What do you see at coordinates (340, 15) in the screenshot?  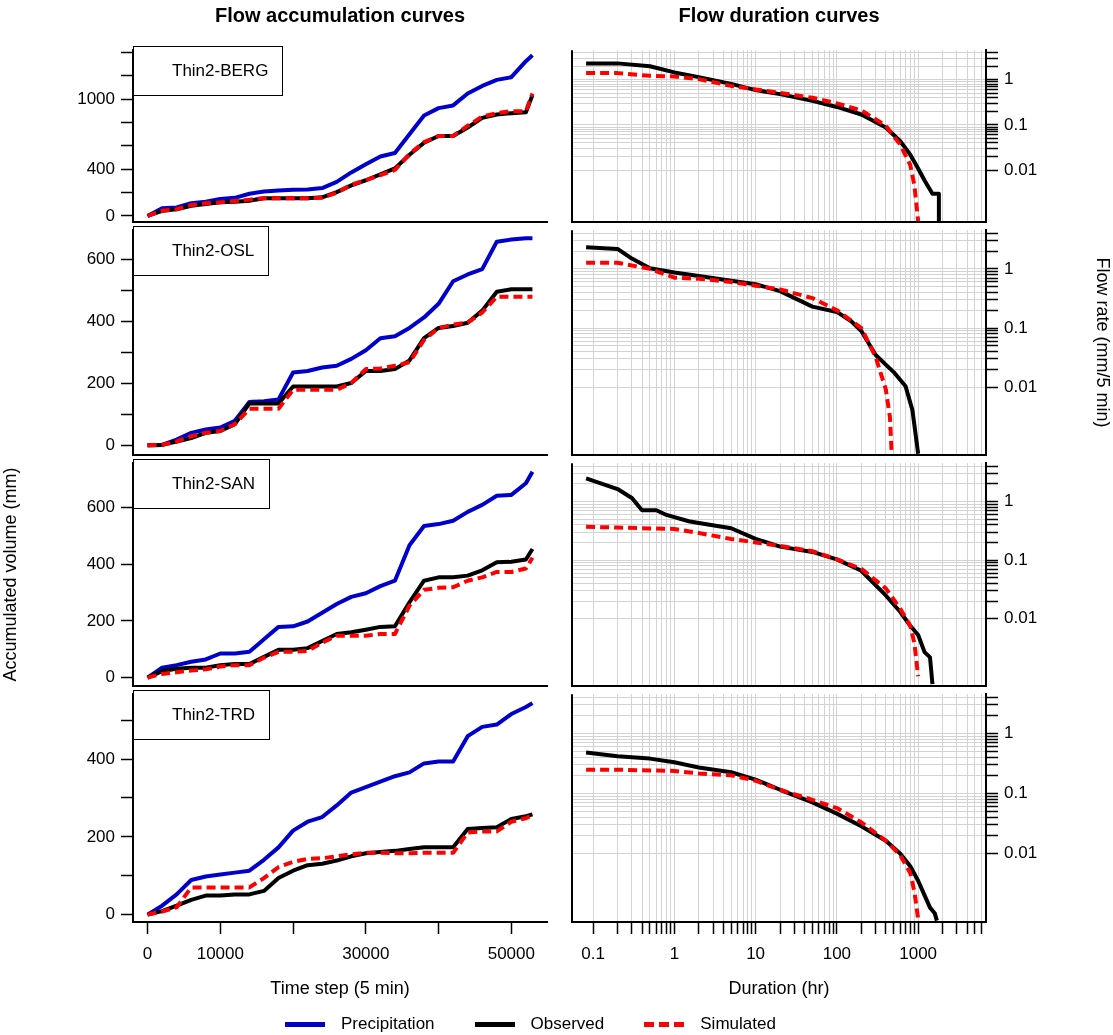 I see `chart-title: Flow accumulation curves` at bounding box center [340, 15].